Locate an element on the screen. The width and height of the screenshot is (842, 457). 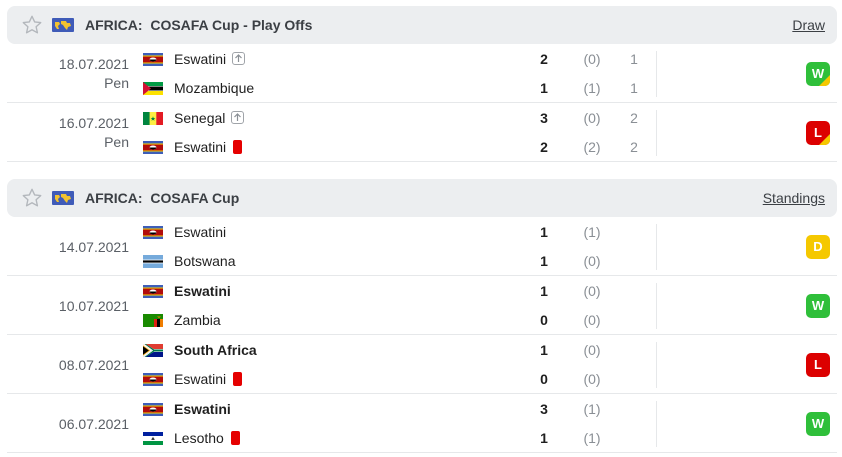
half-time-score: (2) is located at coordinates (592, 147).